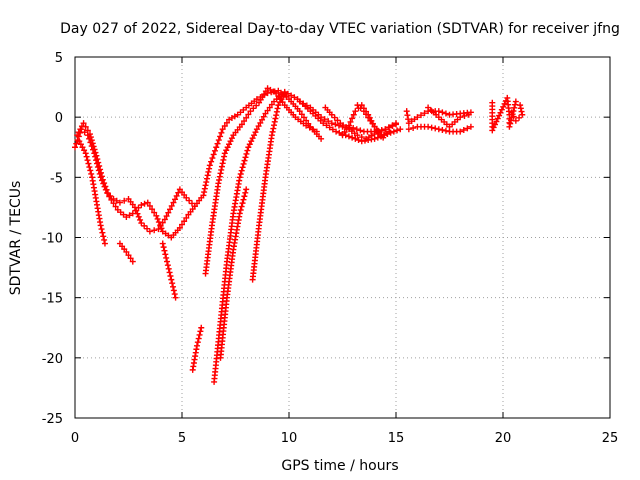 The height and width of the screenshot is (480, 640). Describe the element at coordinates (16, 238) in the screenshot. I see `y-axis-label: SDTVAR / TECUs` at that location.